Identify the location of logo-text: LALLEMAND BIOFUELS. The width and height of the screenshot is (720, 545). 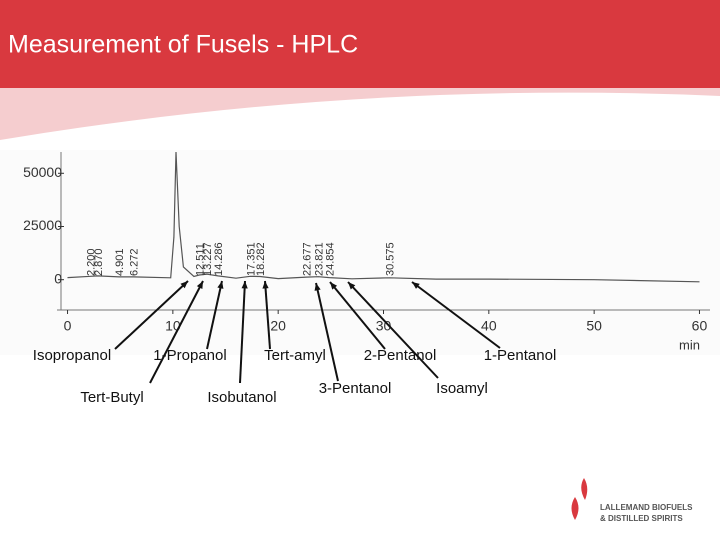
(646, 507).